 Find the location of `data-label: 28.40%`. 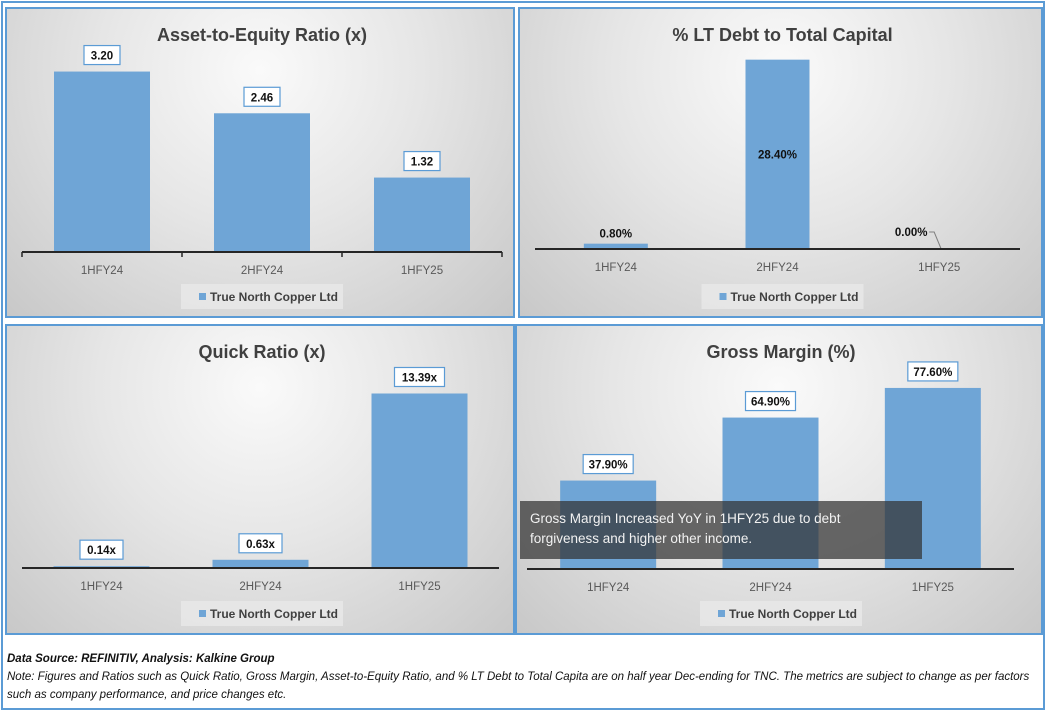

data-label: 28.40% is located at coordinates (777, 155).